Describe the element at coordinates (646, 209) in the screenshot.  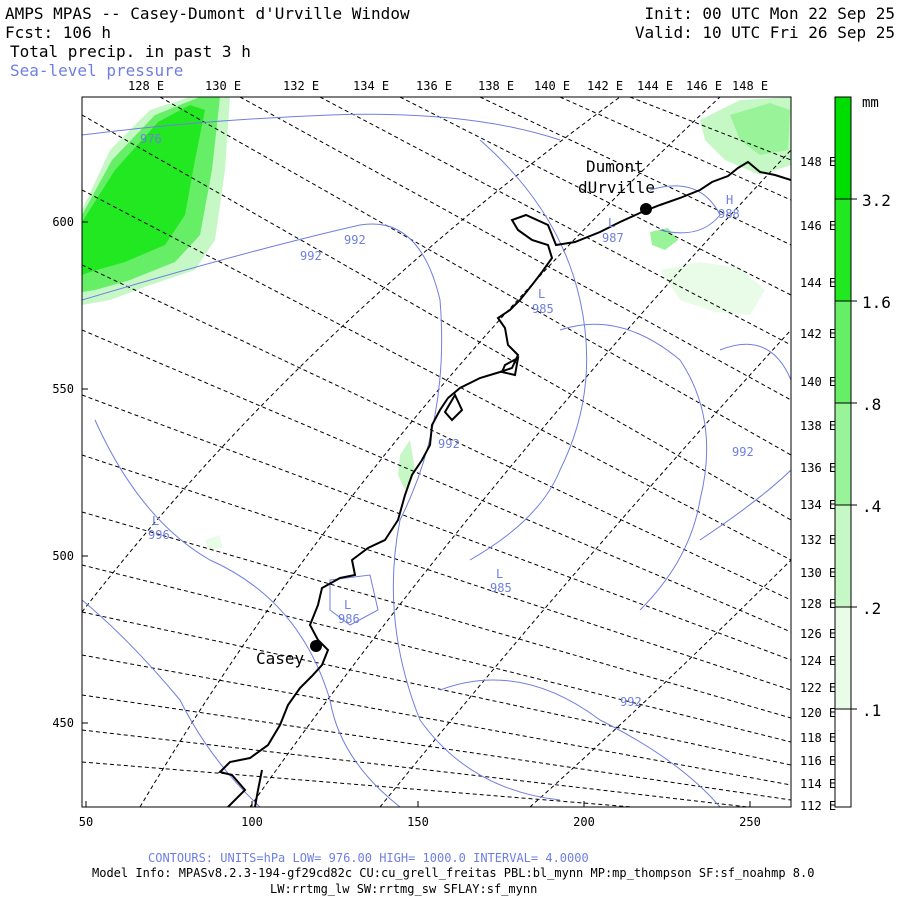
I see `dumont-station-marker` at that location.